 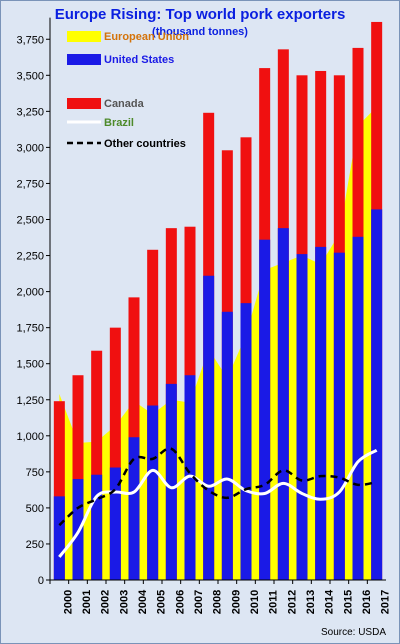 I want to click on canada-bar-2003, so click(x=115, y=453).